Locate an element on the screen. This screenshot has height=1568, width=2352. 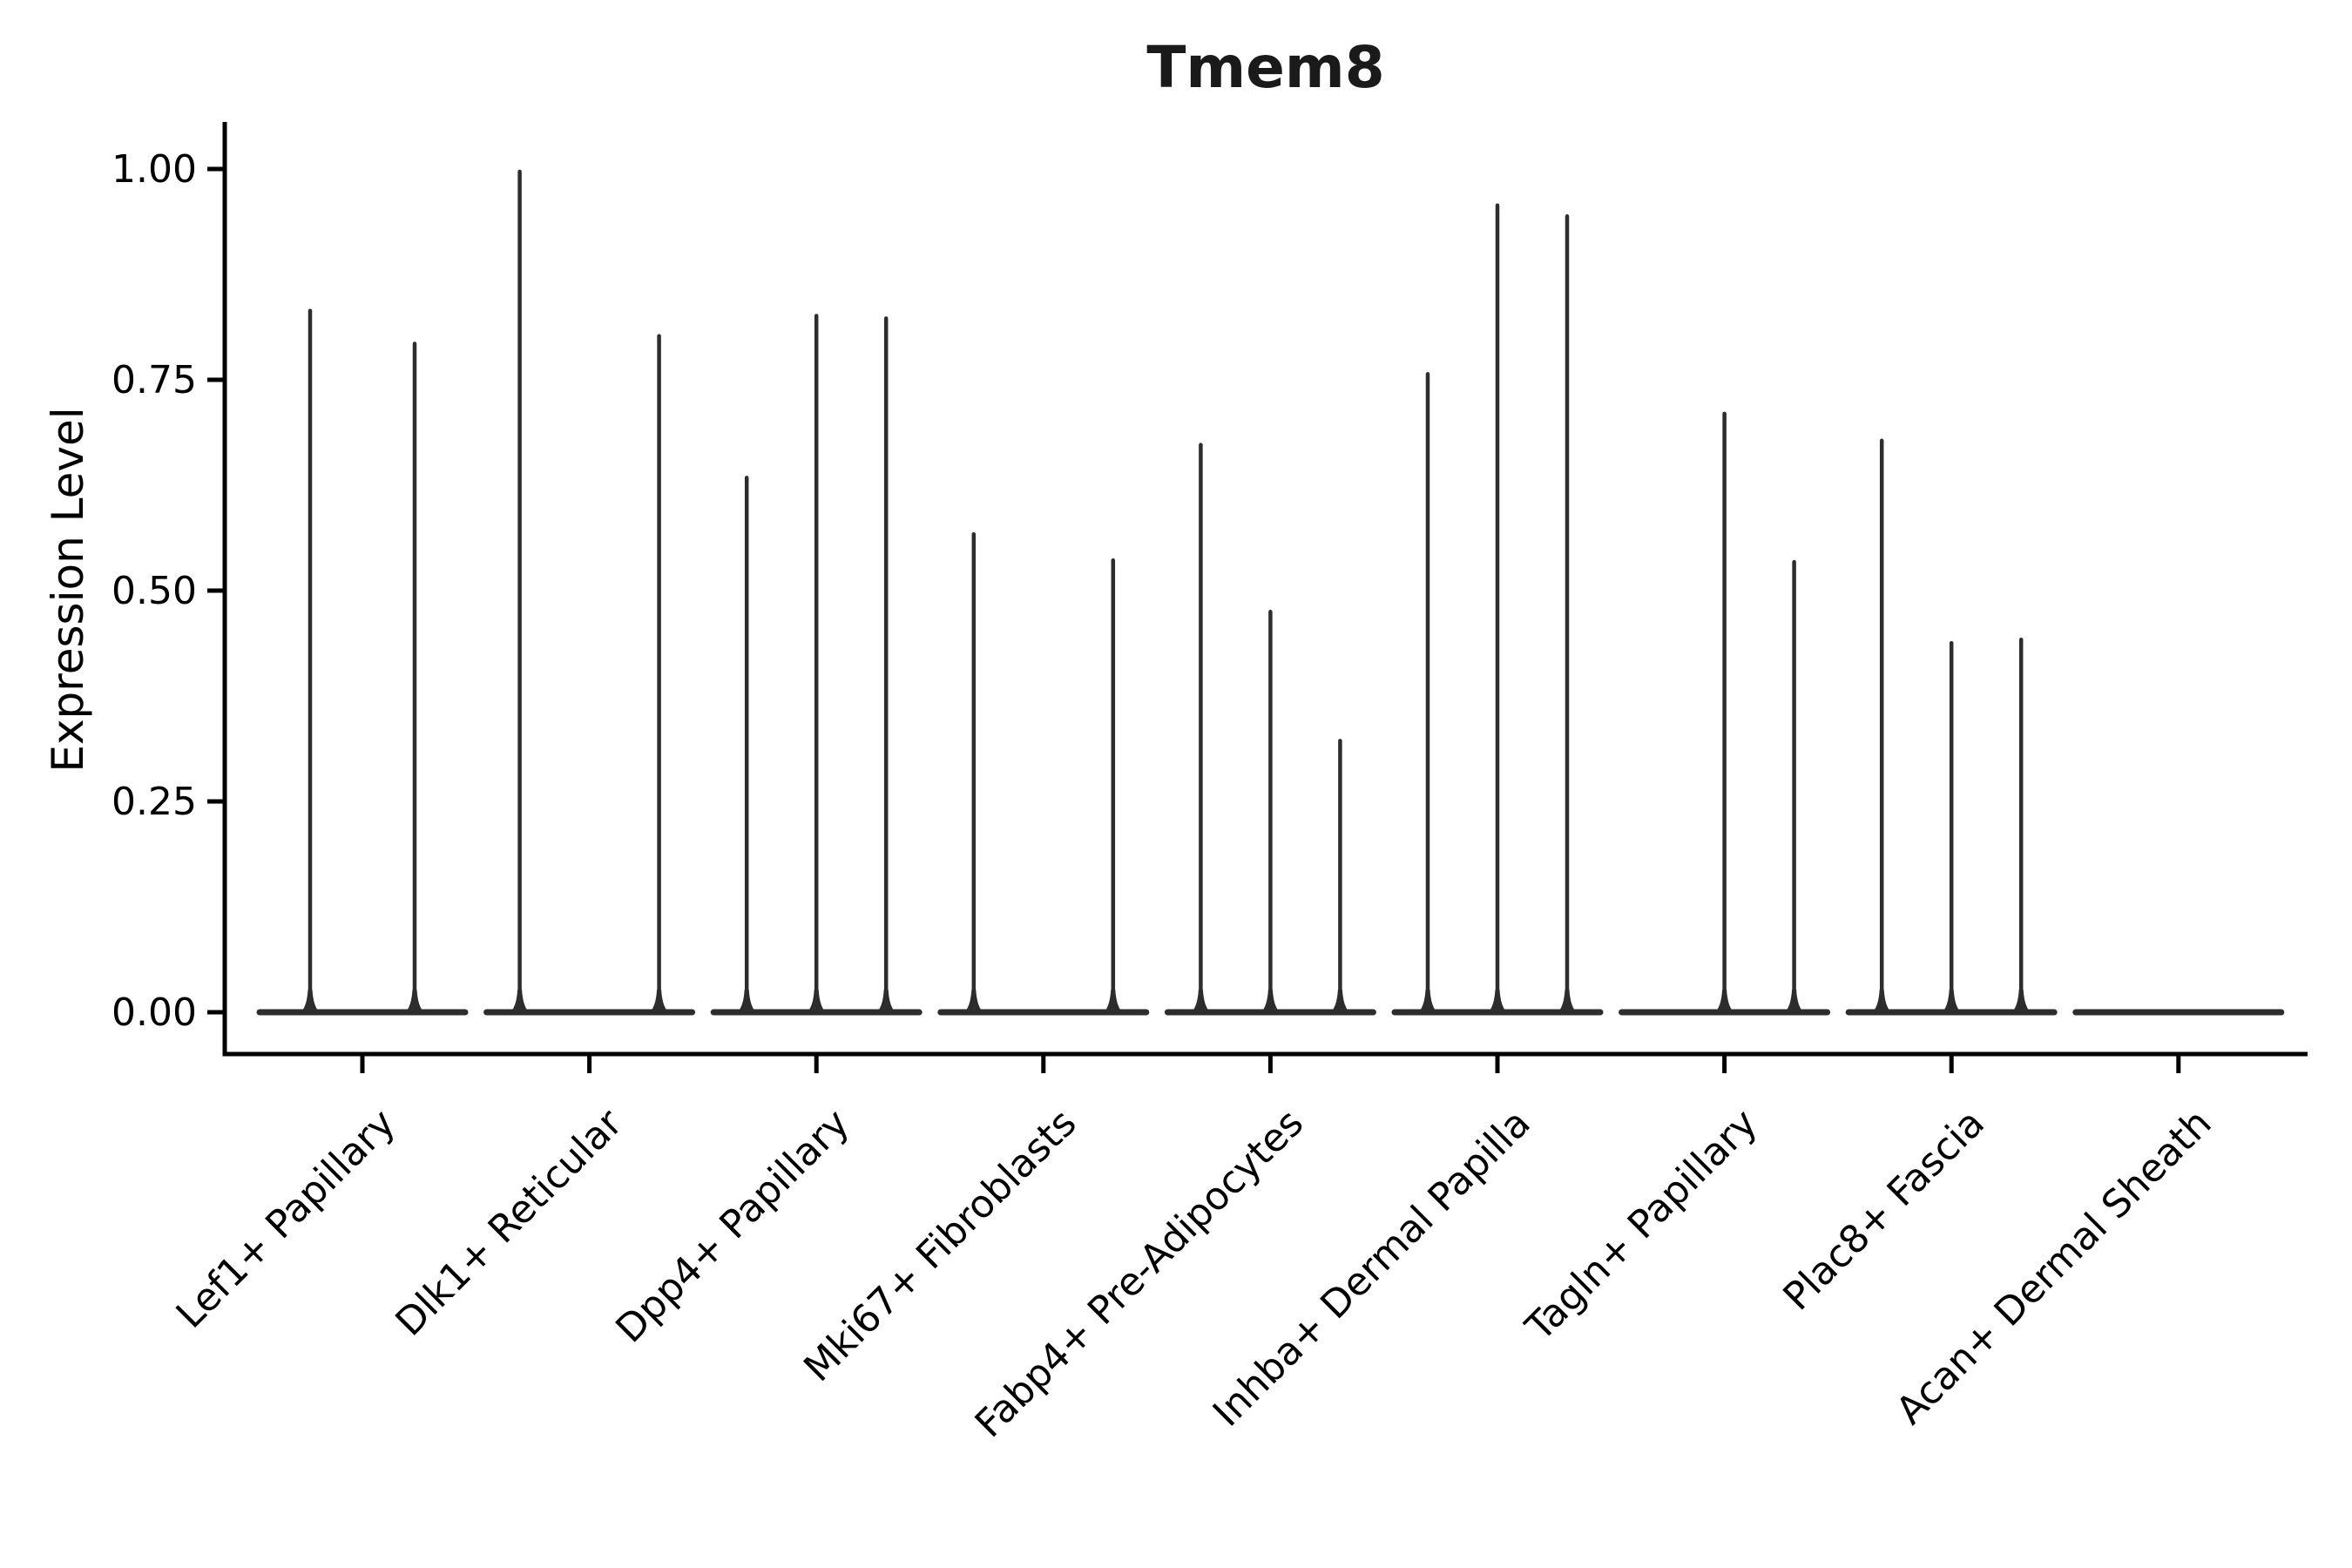
y-tick-labels: 0.00 0.25 0.50 0.75 1.00 is located at coordinates (154, 591).